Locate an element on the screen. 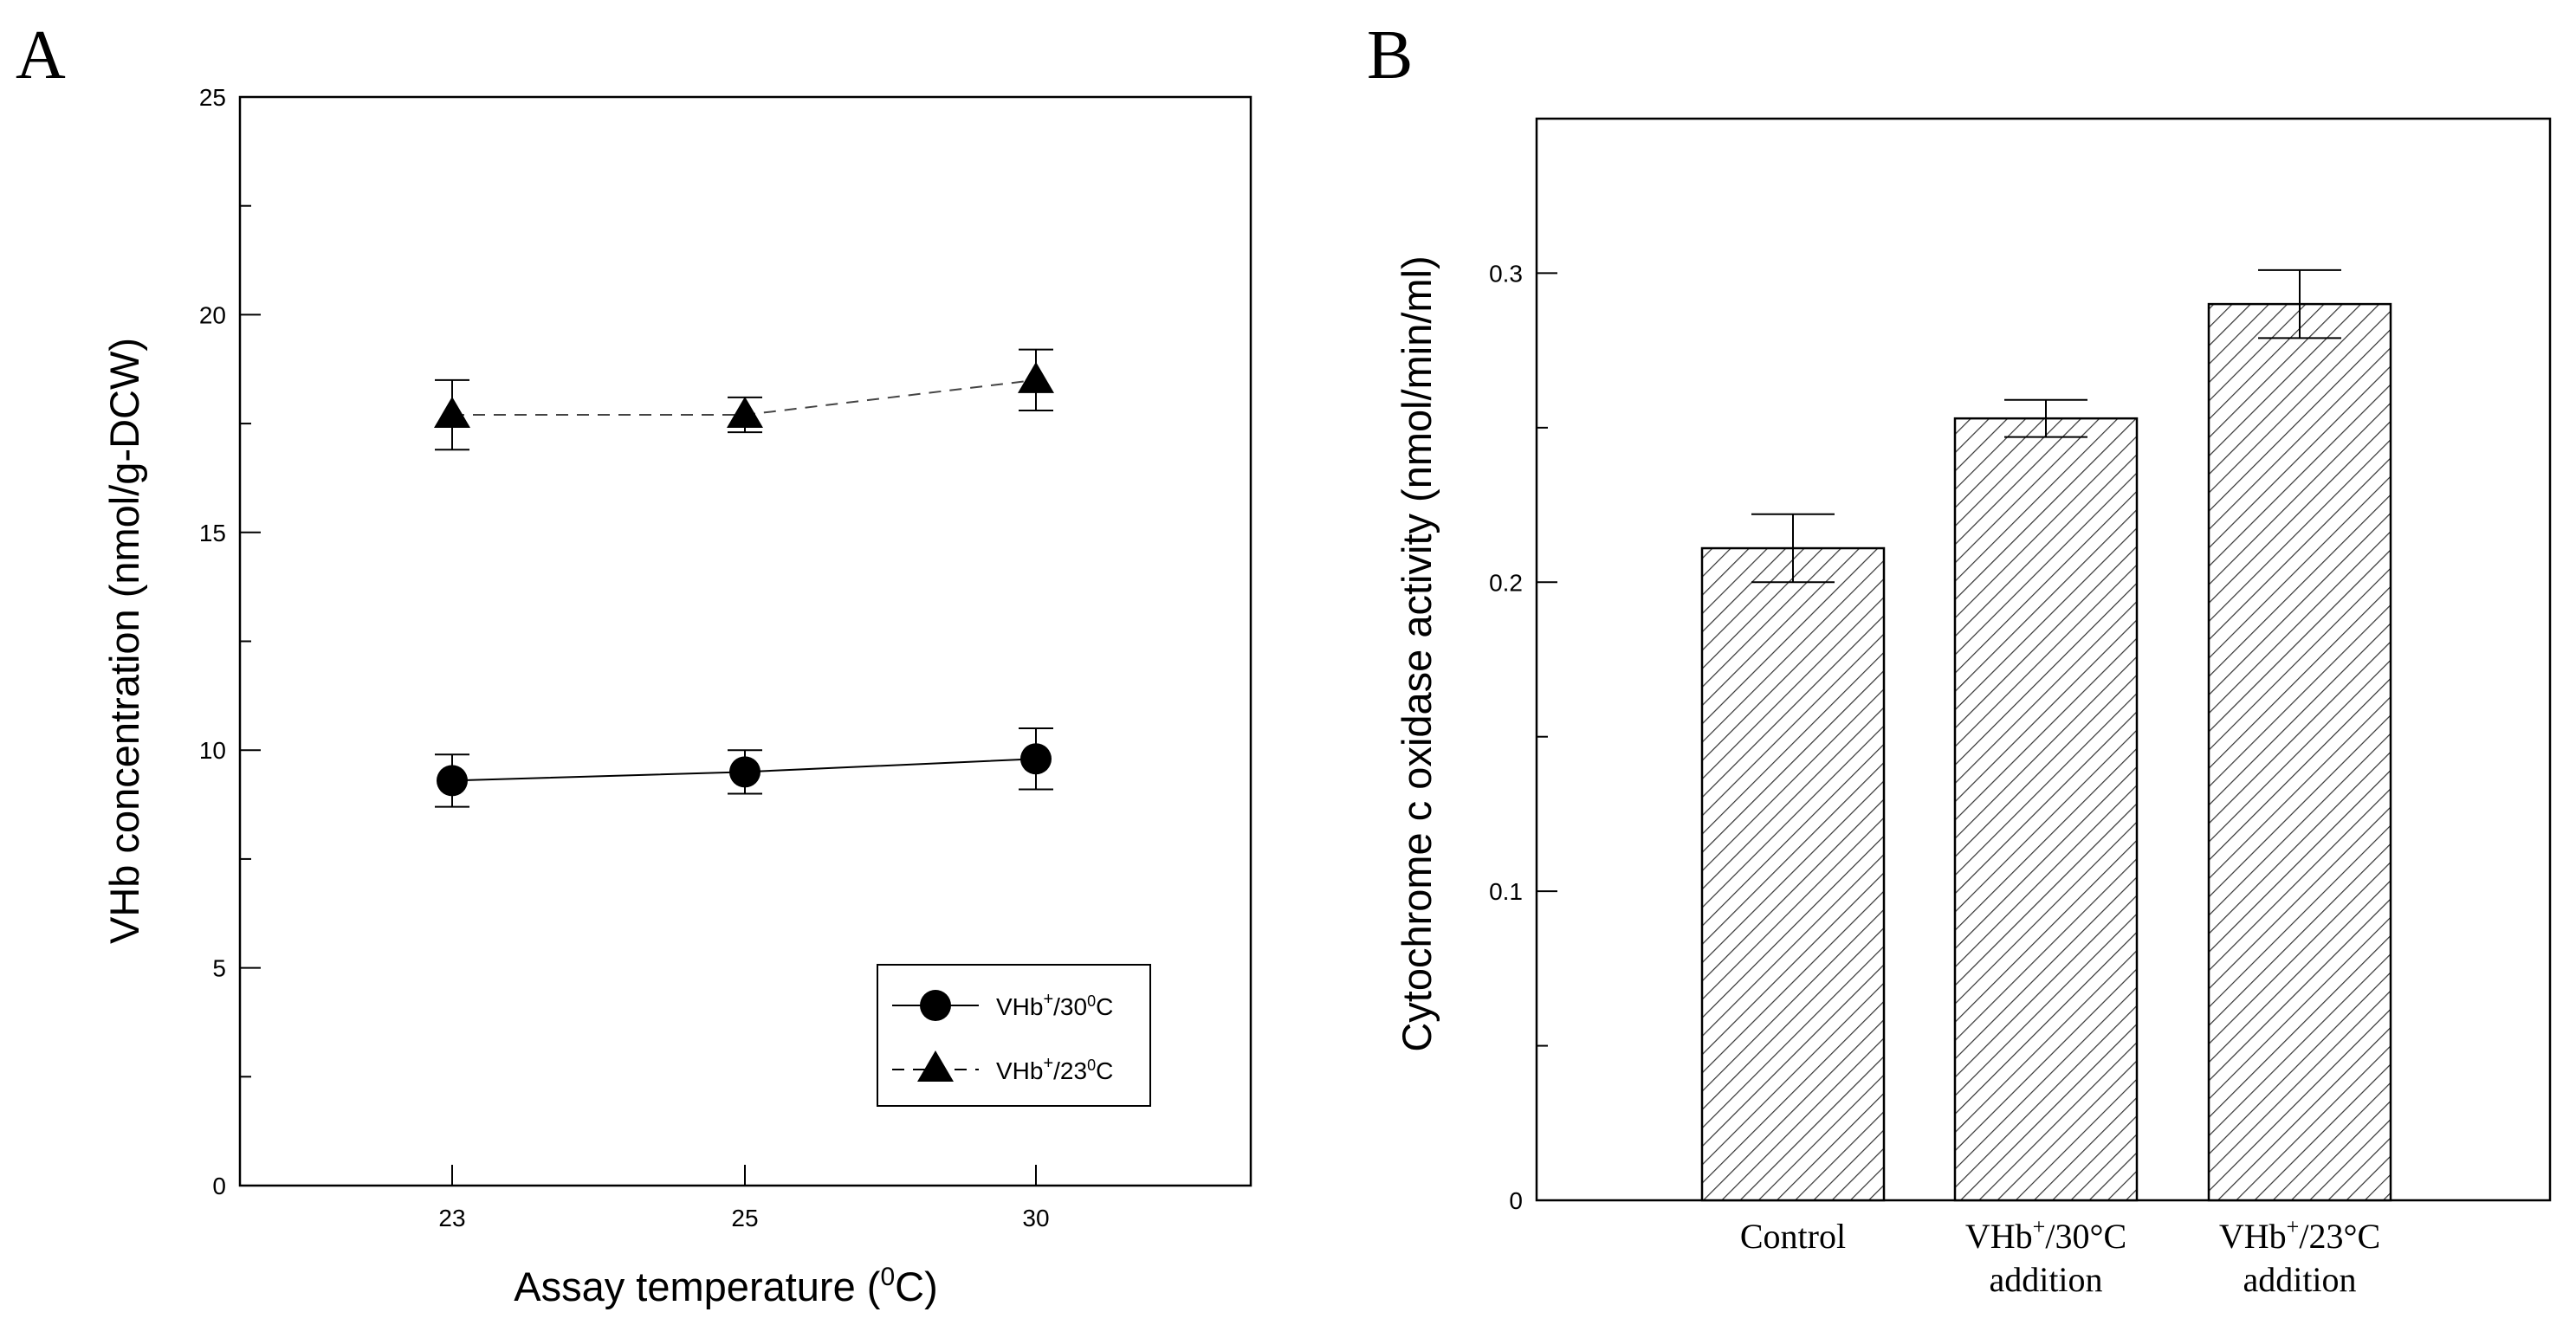  y-tick-label: 10 is located at coordinates (212, 750).